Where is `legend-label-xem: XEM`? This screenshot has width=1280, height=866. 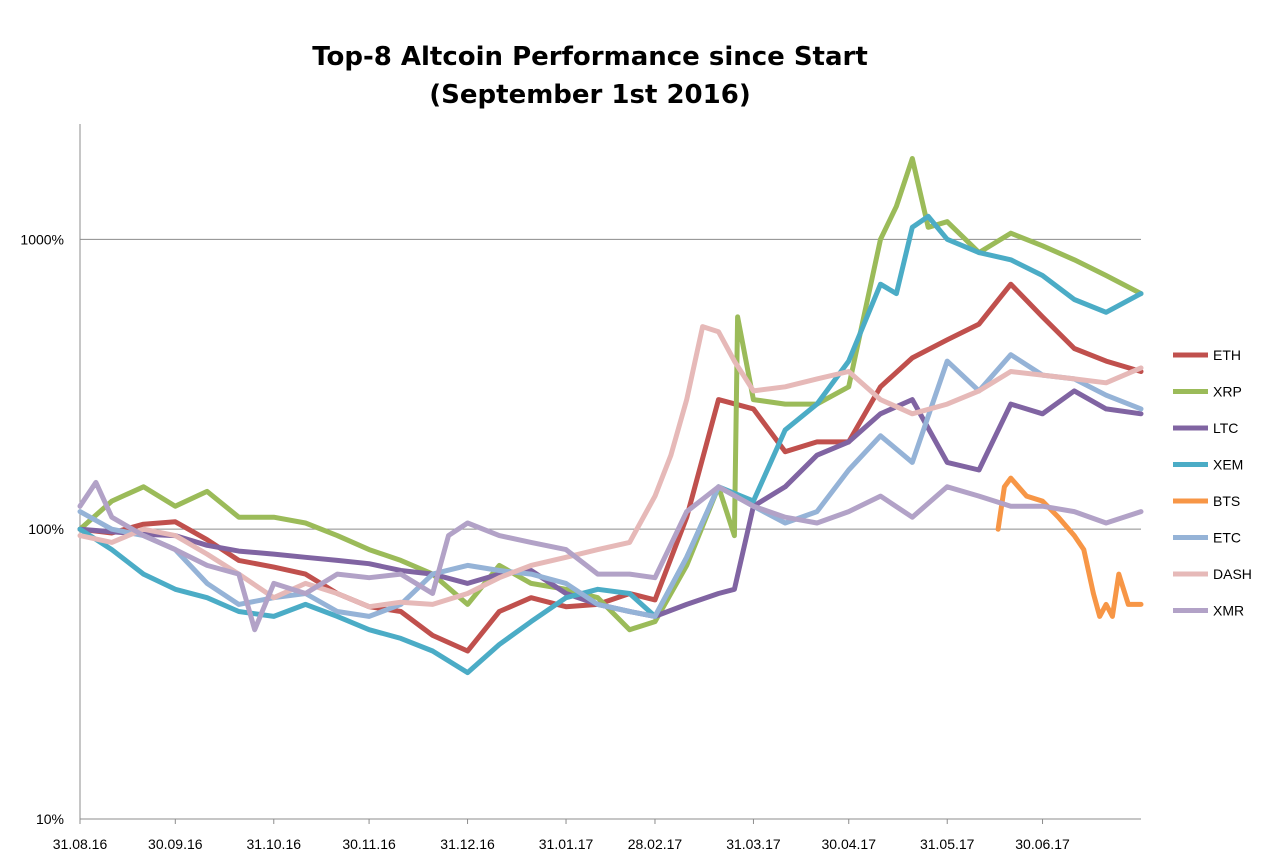 legend-label-xem: XEM is located at coordinates (1228, 465).